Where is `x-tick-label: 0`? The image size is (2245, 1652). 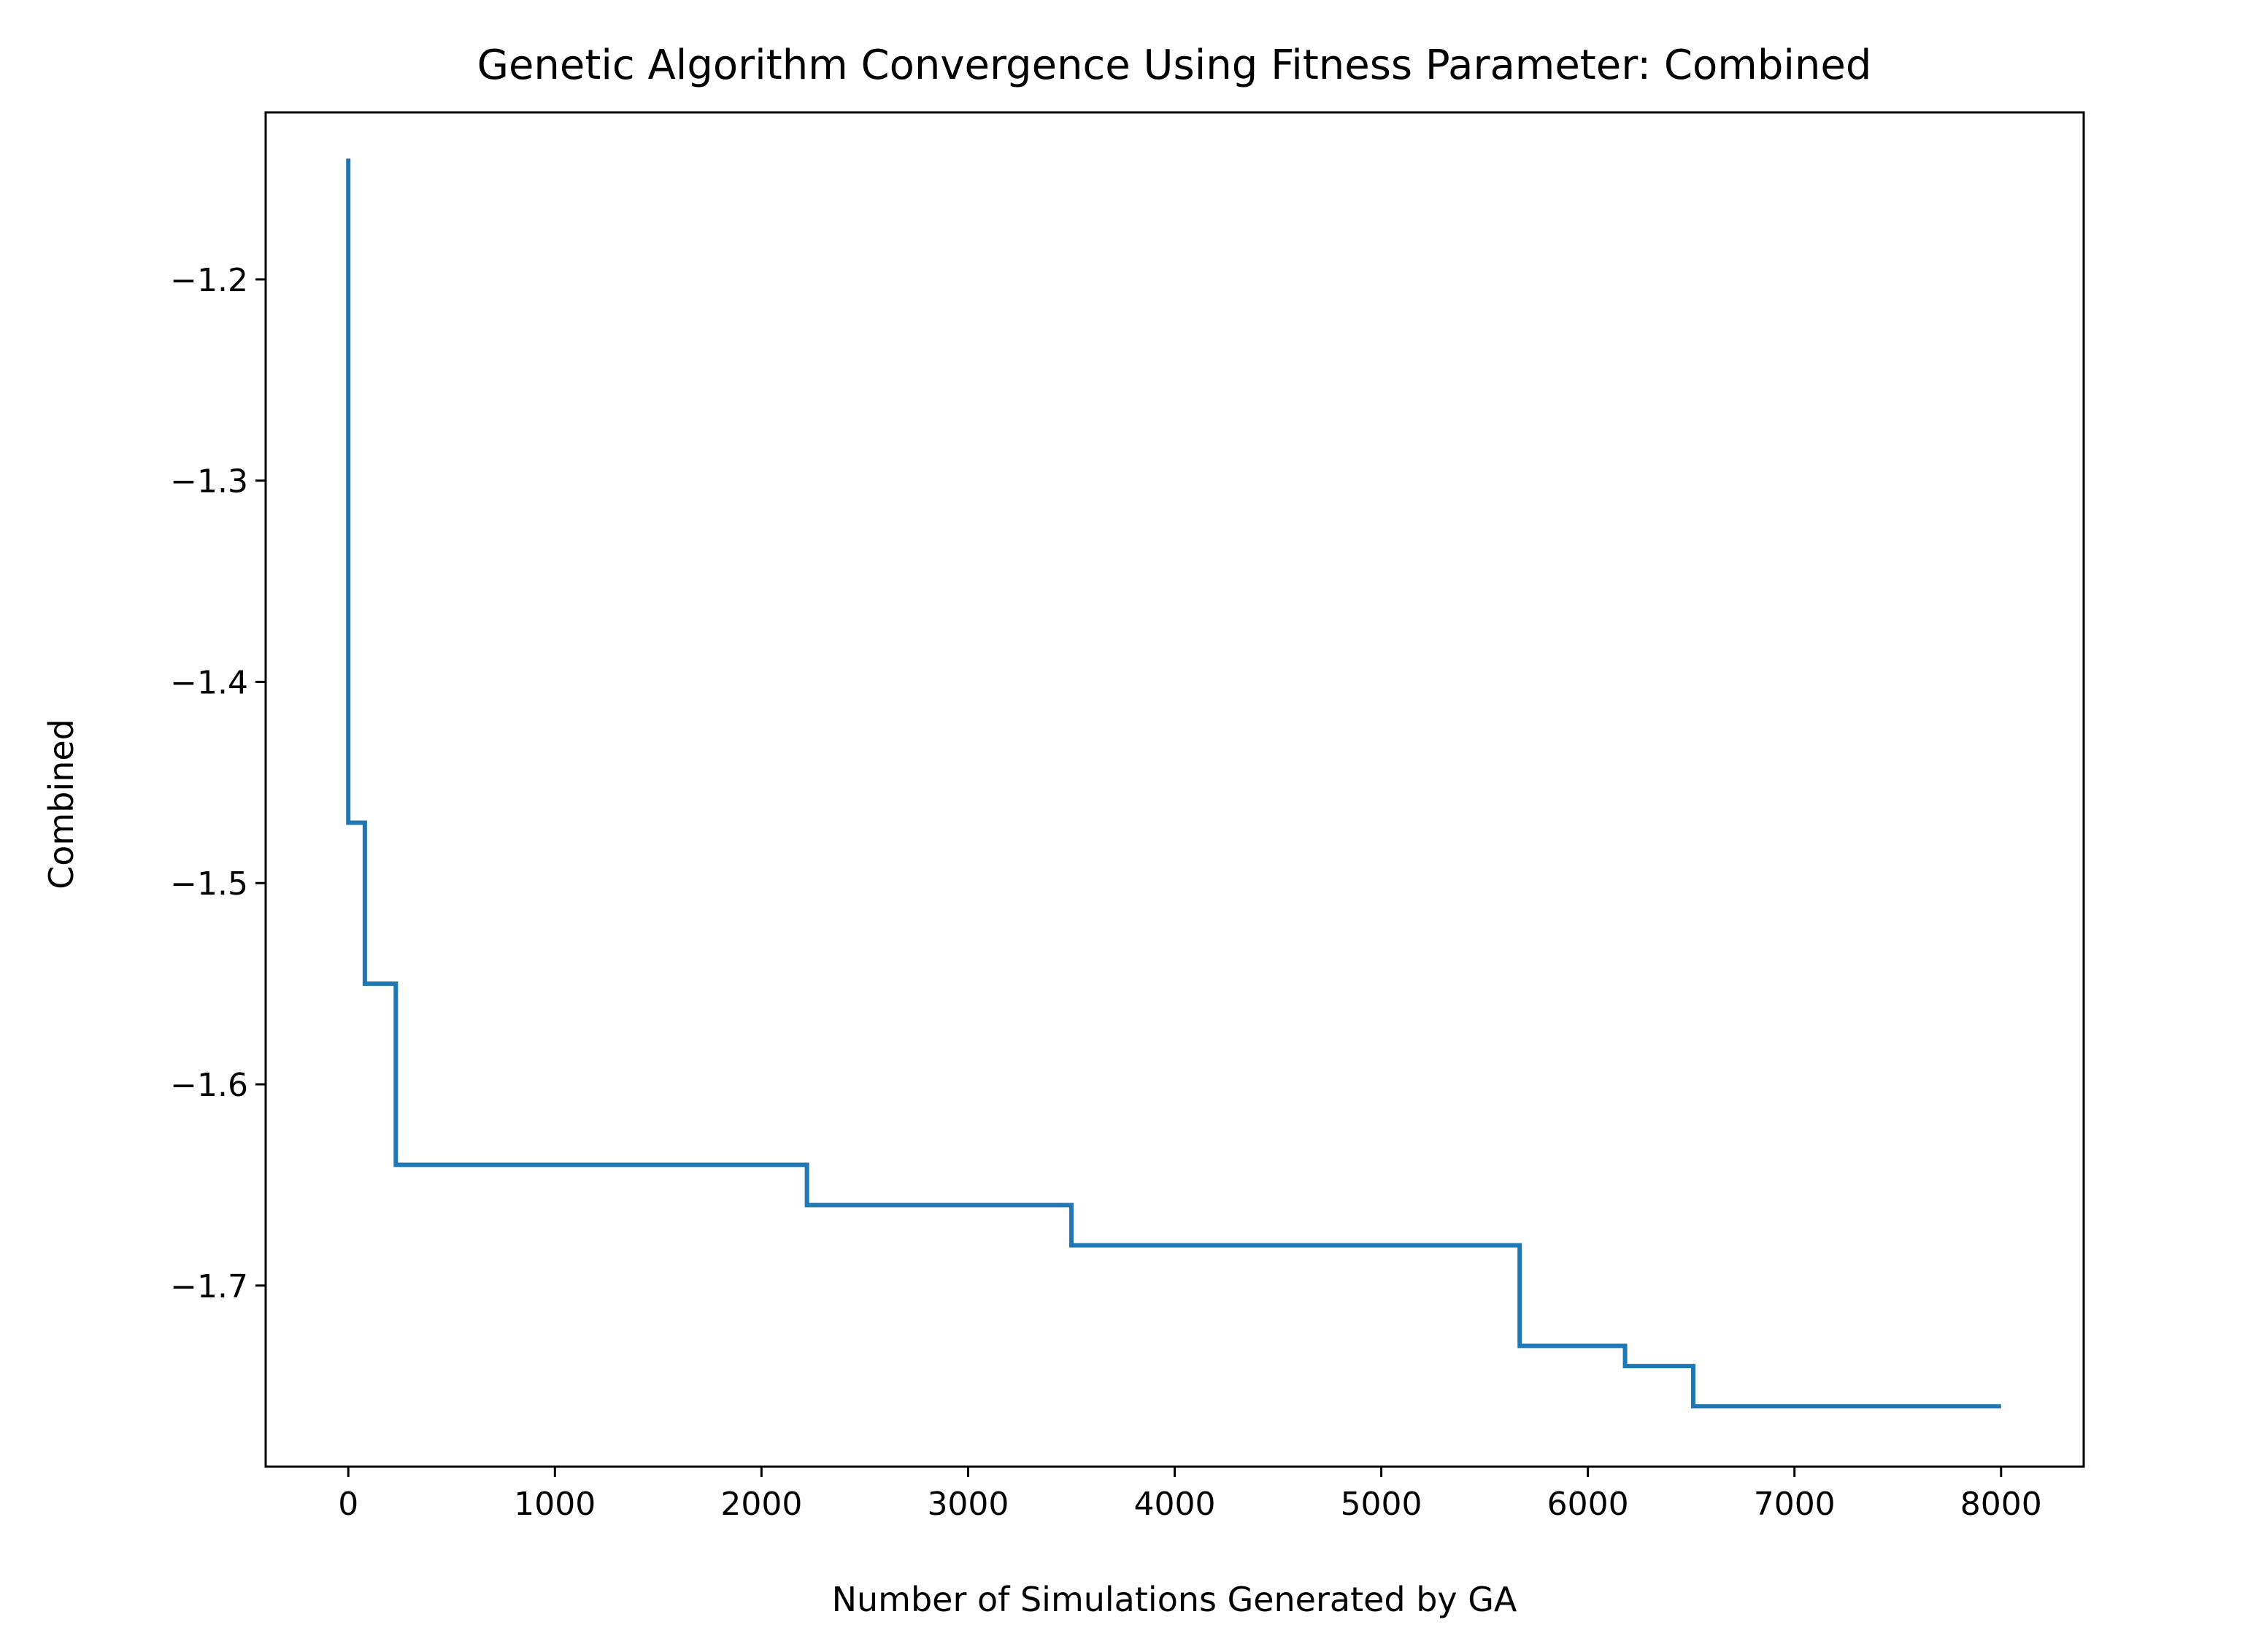
x-tick-label: 0 is located at coordinates (348, 1505).